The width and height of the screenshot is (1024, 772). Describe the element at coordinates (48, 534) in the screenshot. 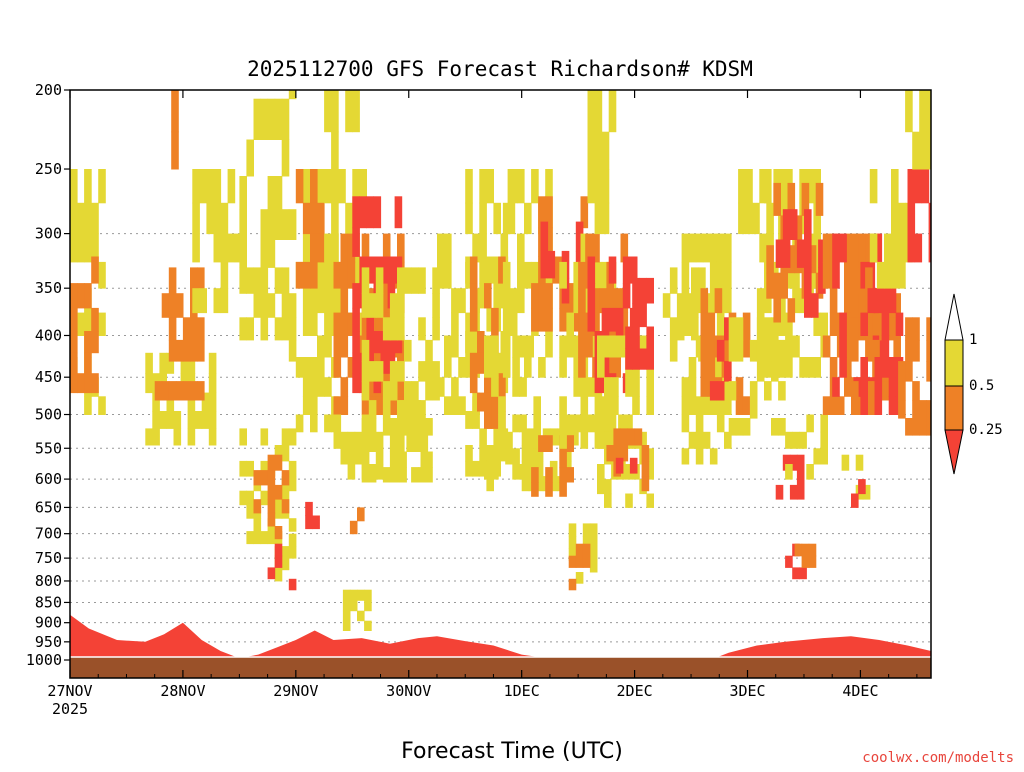

I see `y-tick-label: 700` at that location.